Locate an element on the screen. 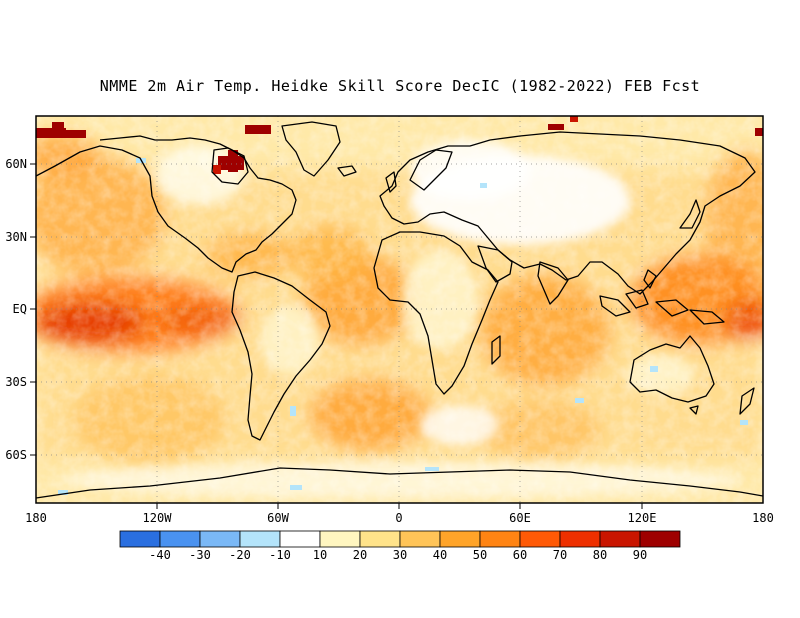 The height and width of the screenshot is (618, 800). colorbar-label: 10 is located at coordinates (320, 555).